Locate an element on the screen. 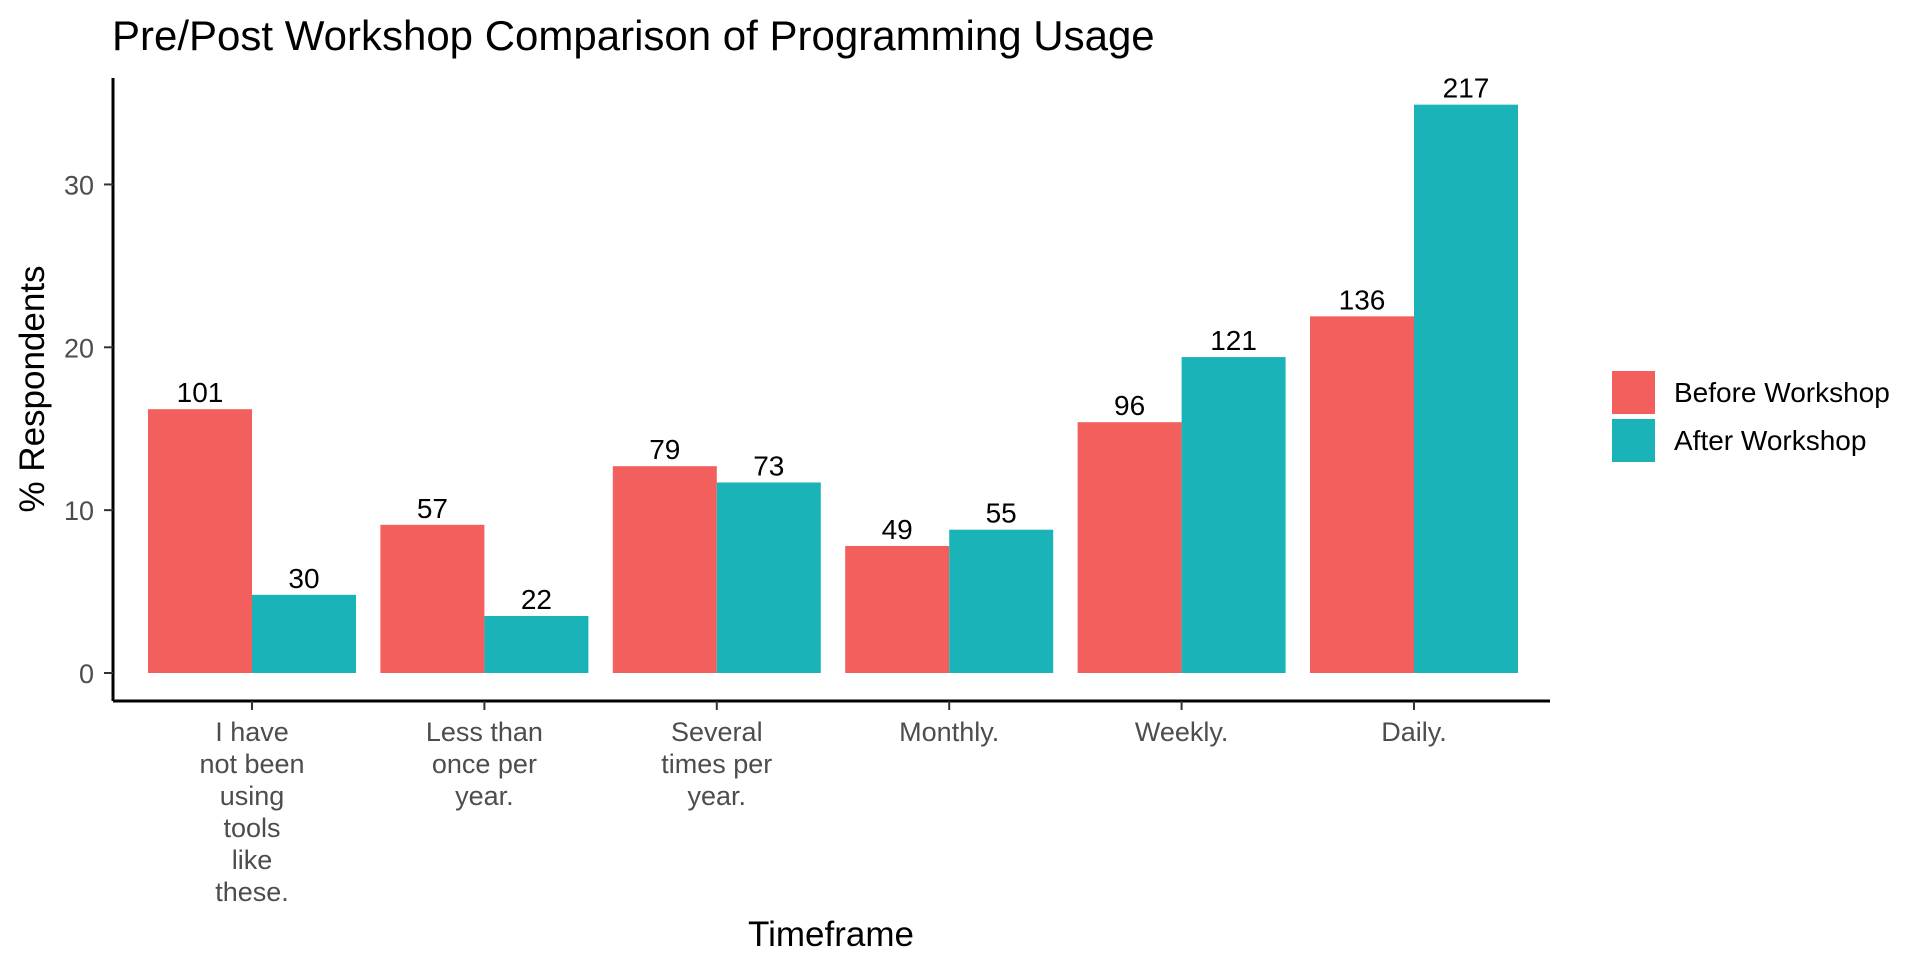 The width and height of the screenshot is (1920, 960). x-axis-title: Timeframe is located at coordinates (831, 934).